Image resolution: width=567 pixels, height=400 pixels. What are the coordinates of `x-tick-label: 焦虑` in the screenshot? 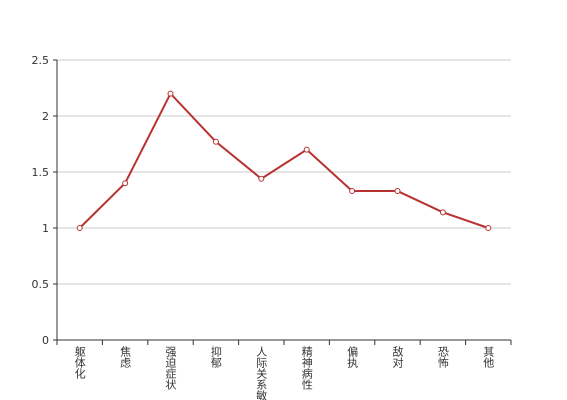 It's located at (125, 357).